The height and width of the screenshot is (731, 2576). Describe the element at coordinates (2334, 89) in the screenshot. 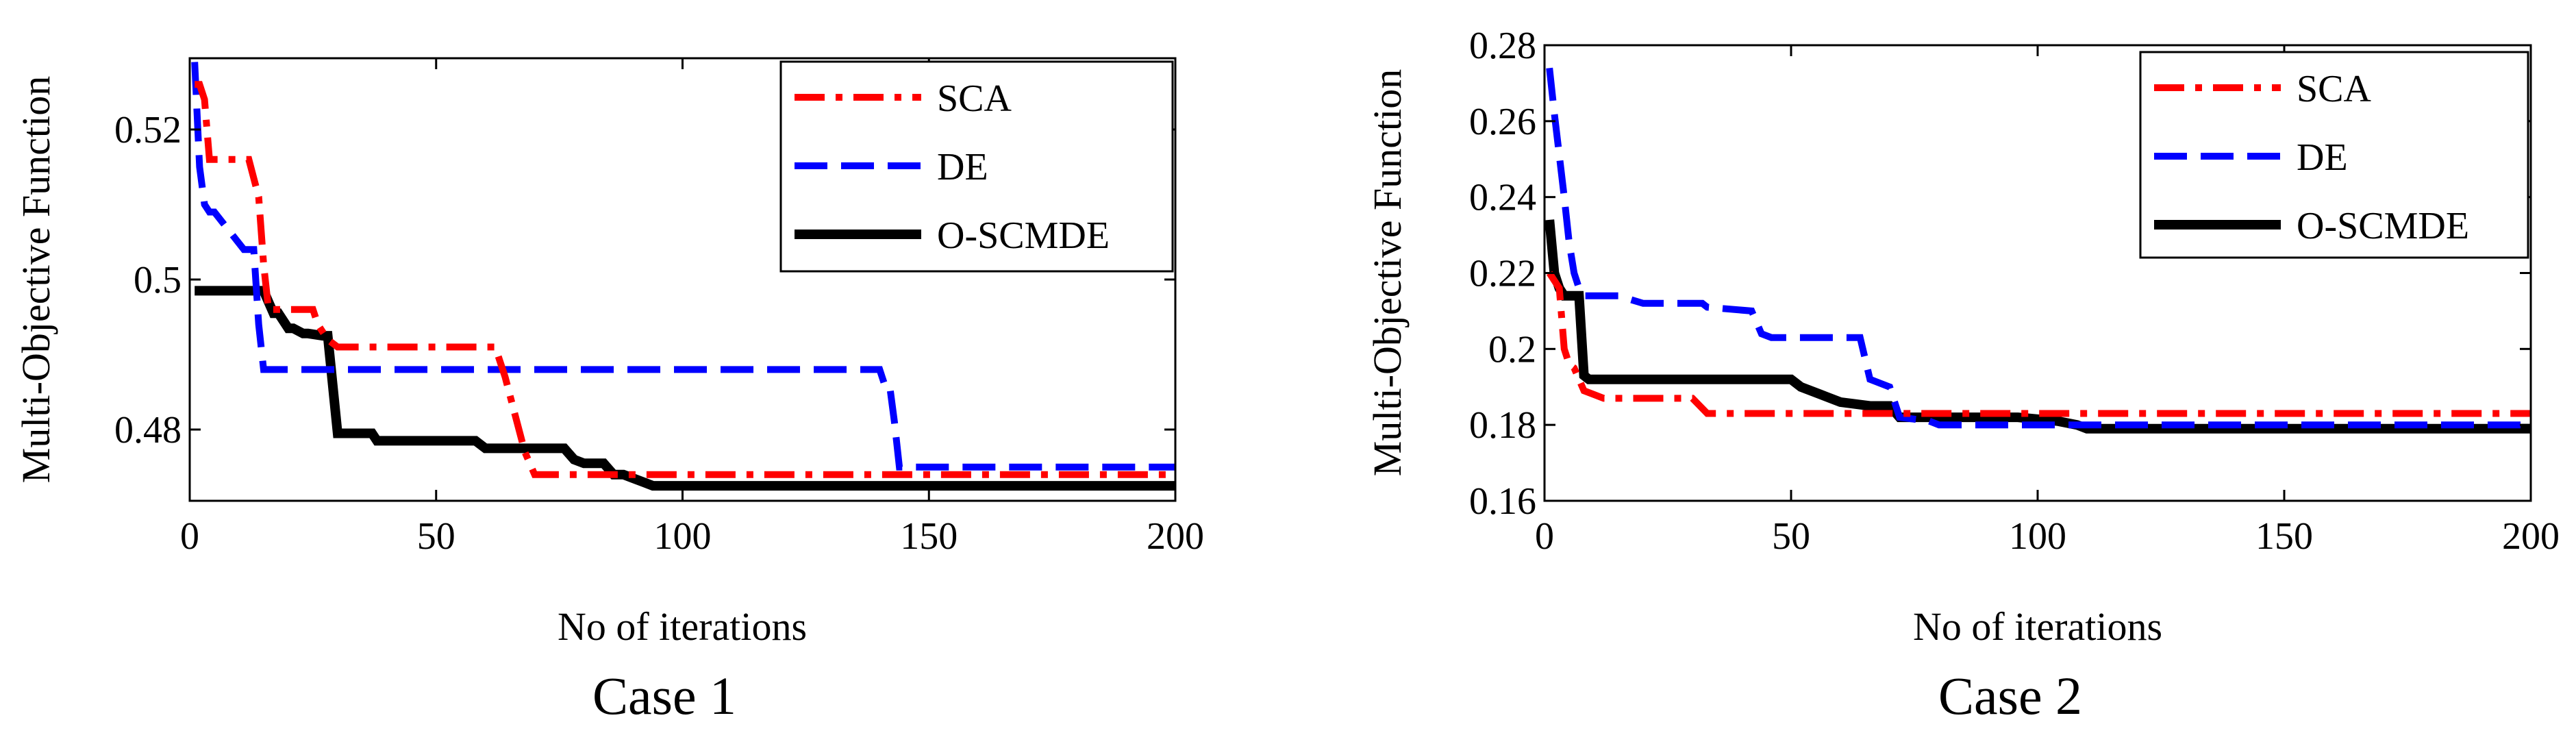

I see `legend-label-sca-case-2: SCA` at that location.